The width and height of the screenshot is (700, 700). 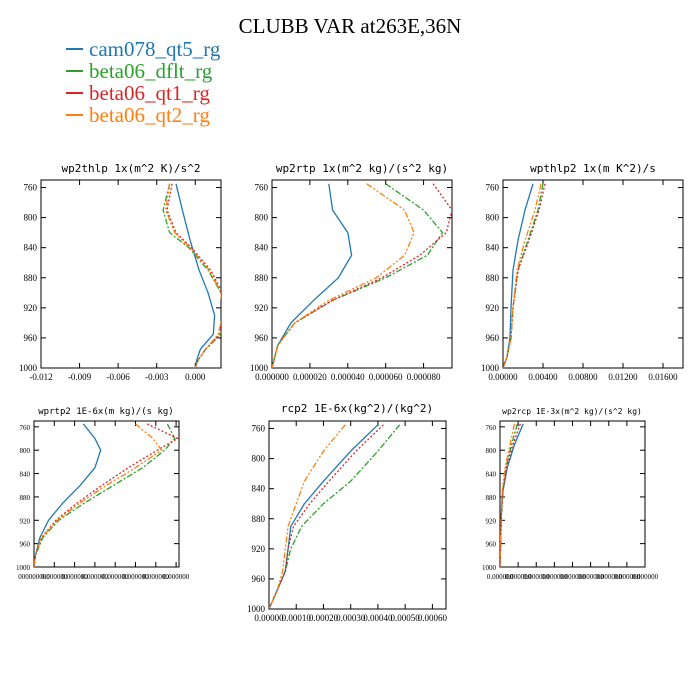 What do you see at coordinates (386, 377) in the screenshot?
I see `x-tick-label: 0.000060` at bounding box center [386, 377].